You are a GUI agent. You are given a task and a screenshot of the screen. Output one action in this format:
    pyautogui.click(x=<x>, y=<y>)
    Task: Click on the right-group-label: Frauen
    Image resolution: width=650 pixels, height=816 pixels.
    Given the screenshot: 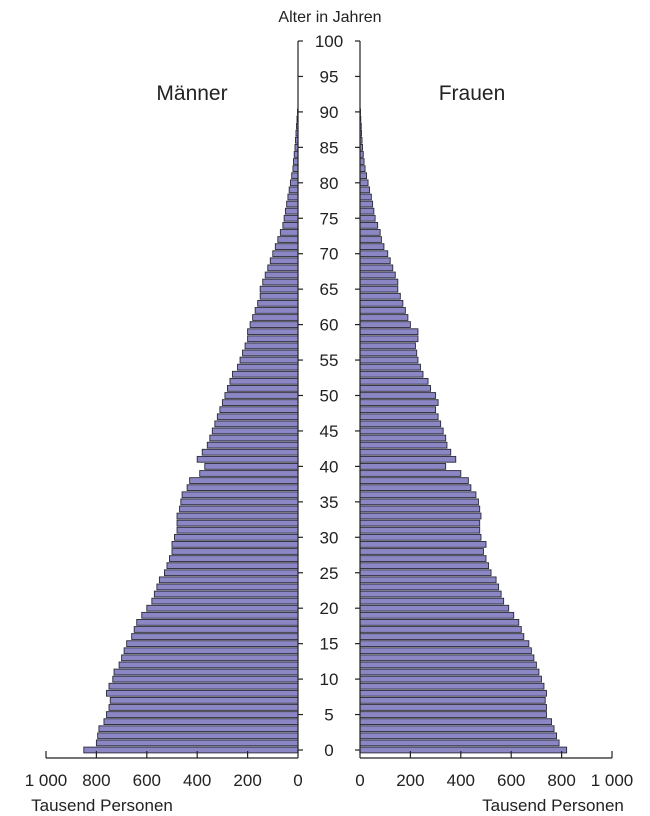 What is the action you would take?
    pyautogui.click(x=472, y=93)
    